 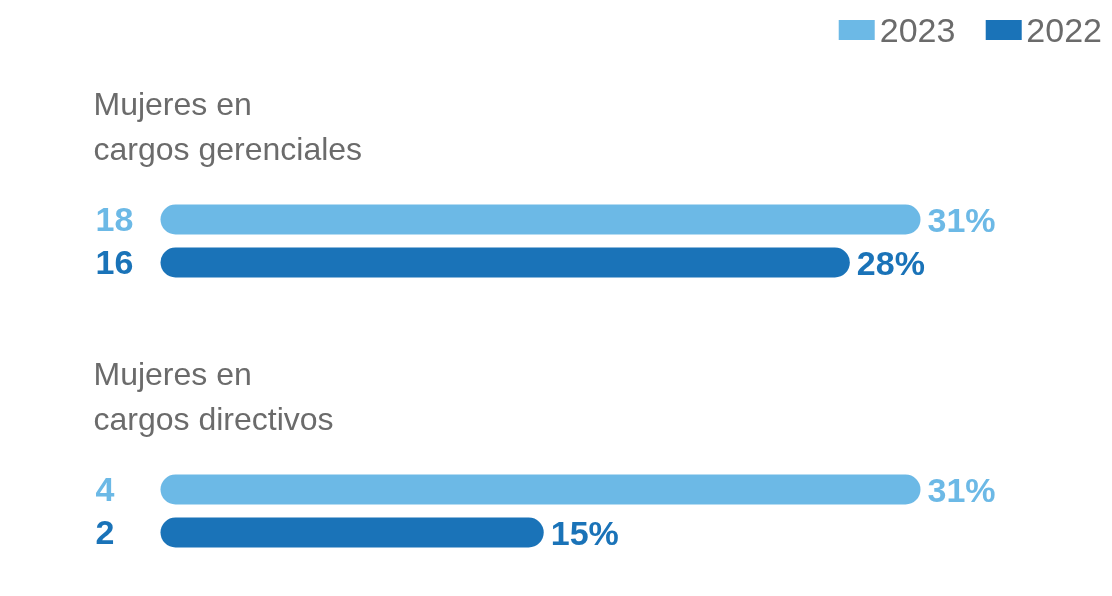 What do you see at coordinates (228, 126) in the screenshot?
I see `y-tick-label: Mujeres en cargos gerenciales` at bounding box center [228, 126].